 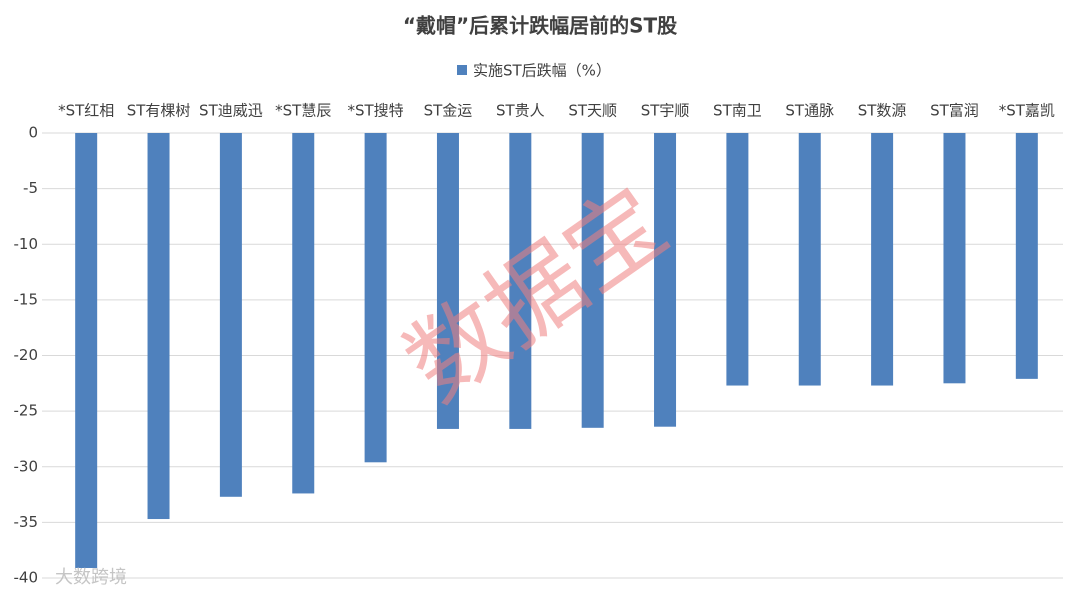 I want to click on legend-label: 实施ST后跌幅（%）, so click(x=542, y=71).